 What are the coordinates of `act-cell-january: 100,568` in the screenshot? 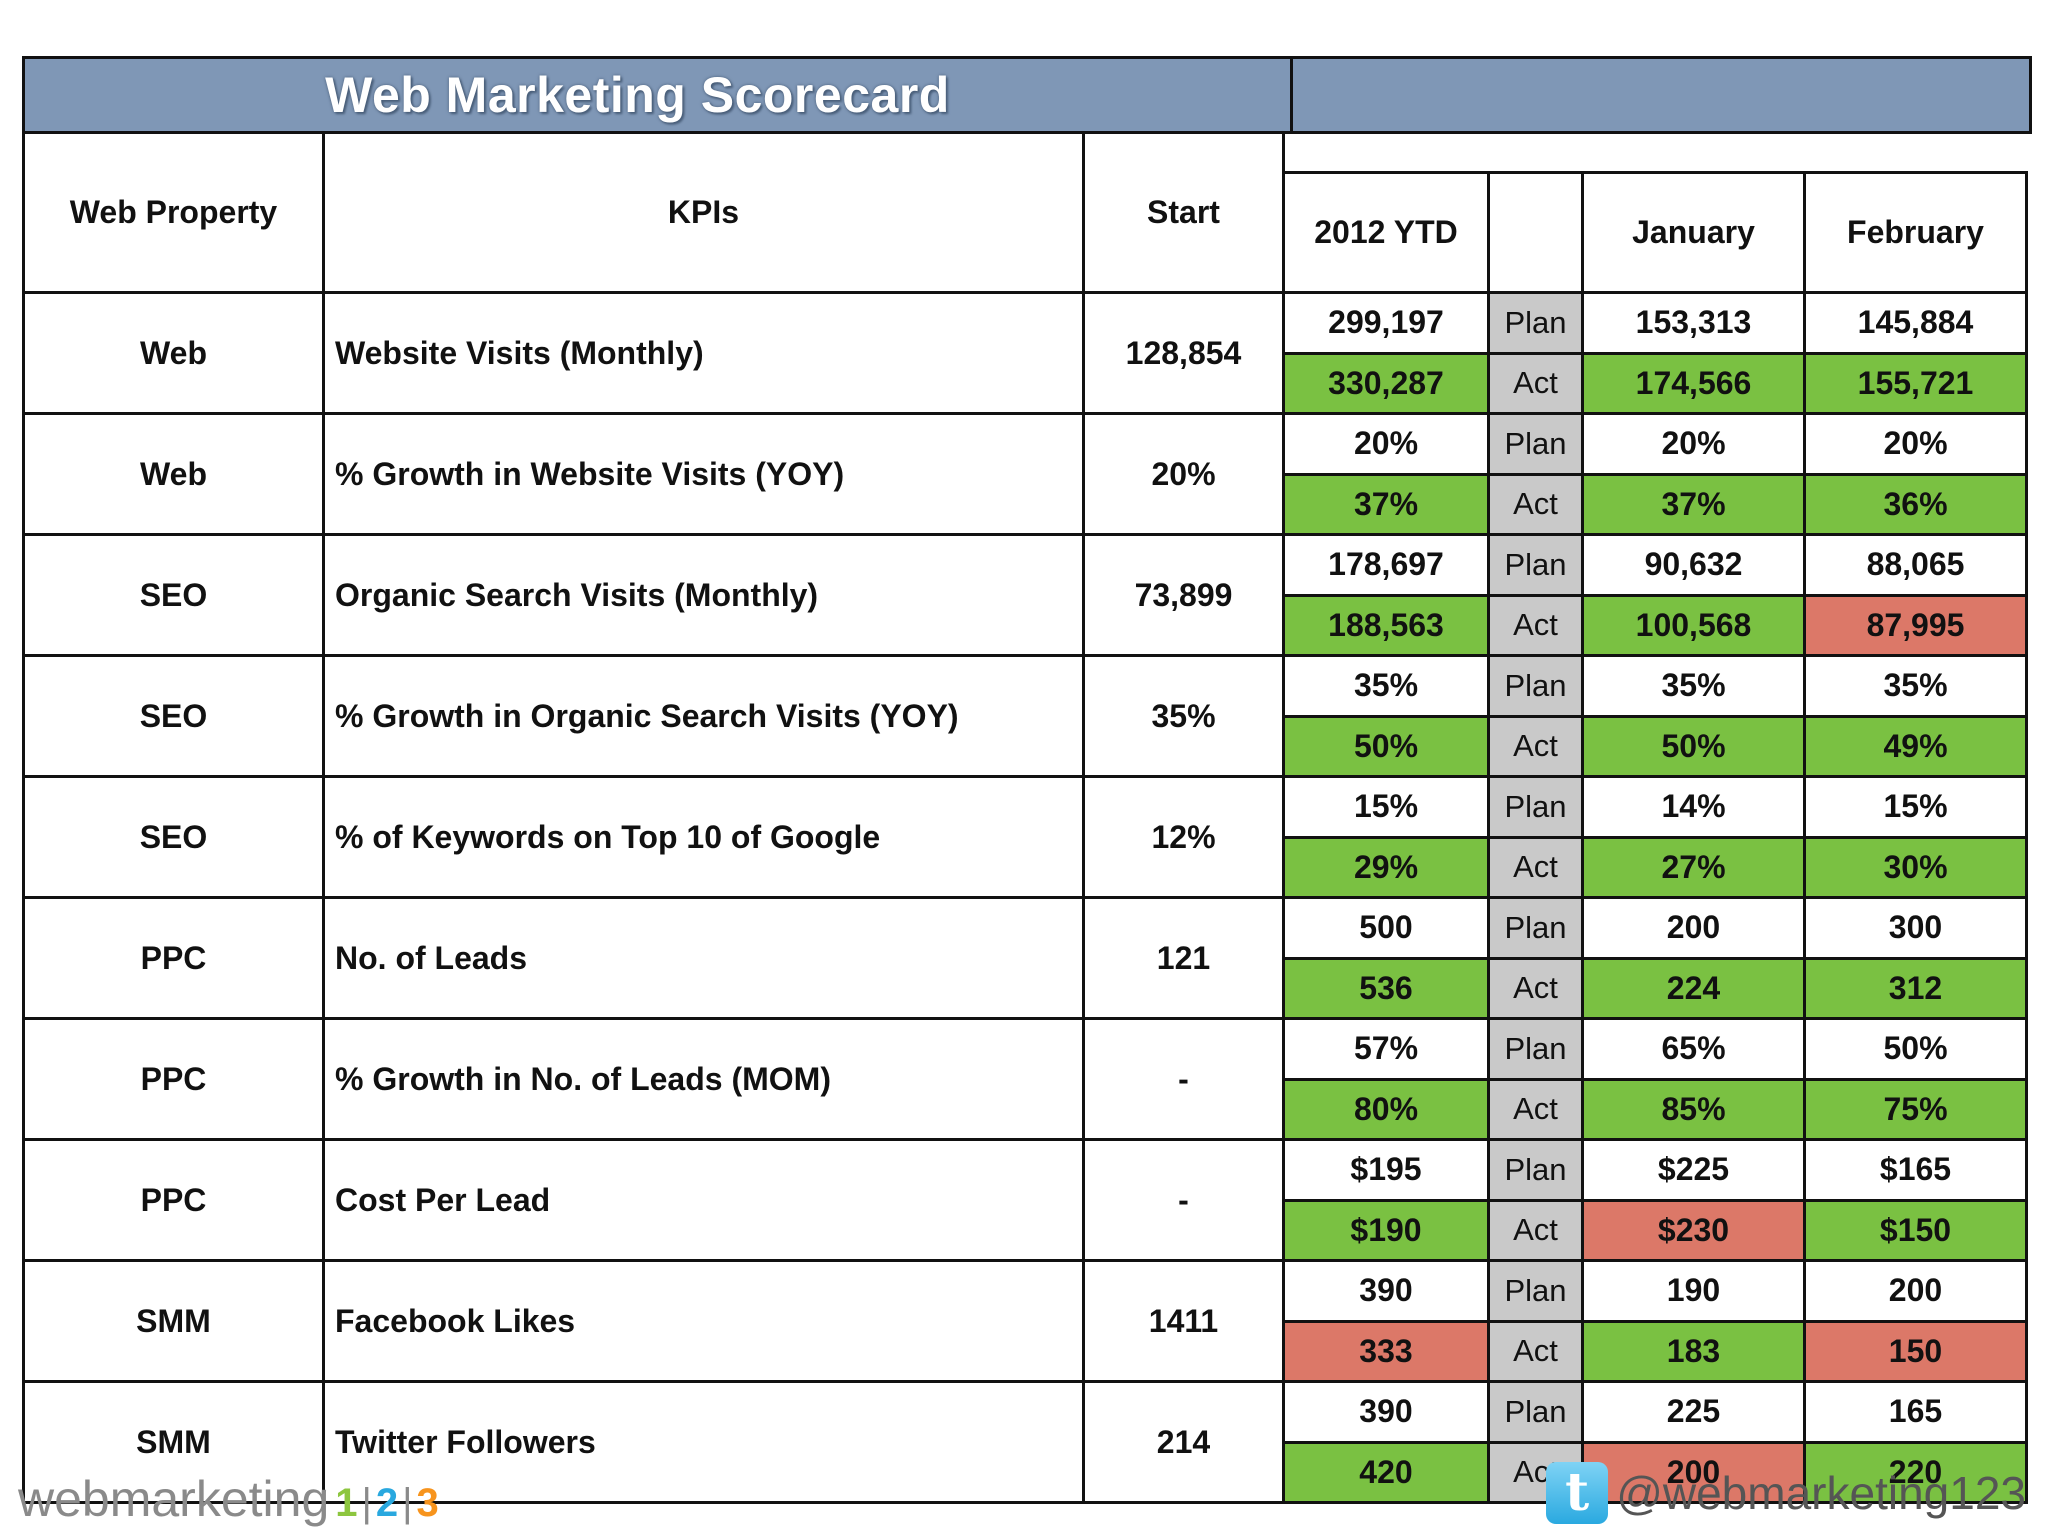 It's located at (1695, 626).